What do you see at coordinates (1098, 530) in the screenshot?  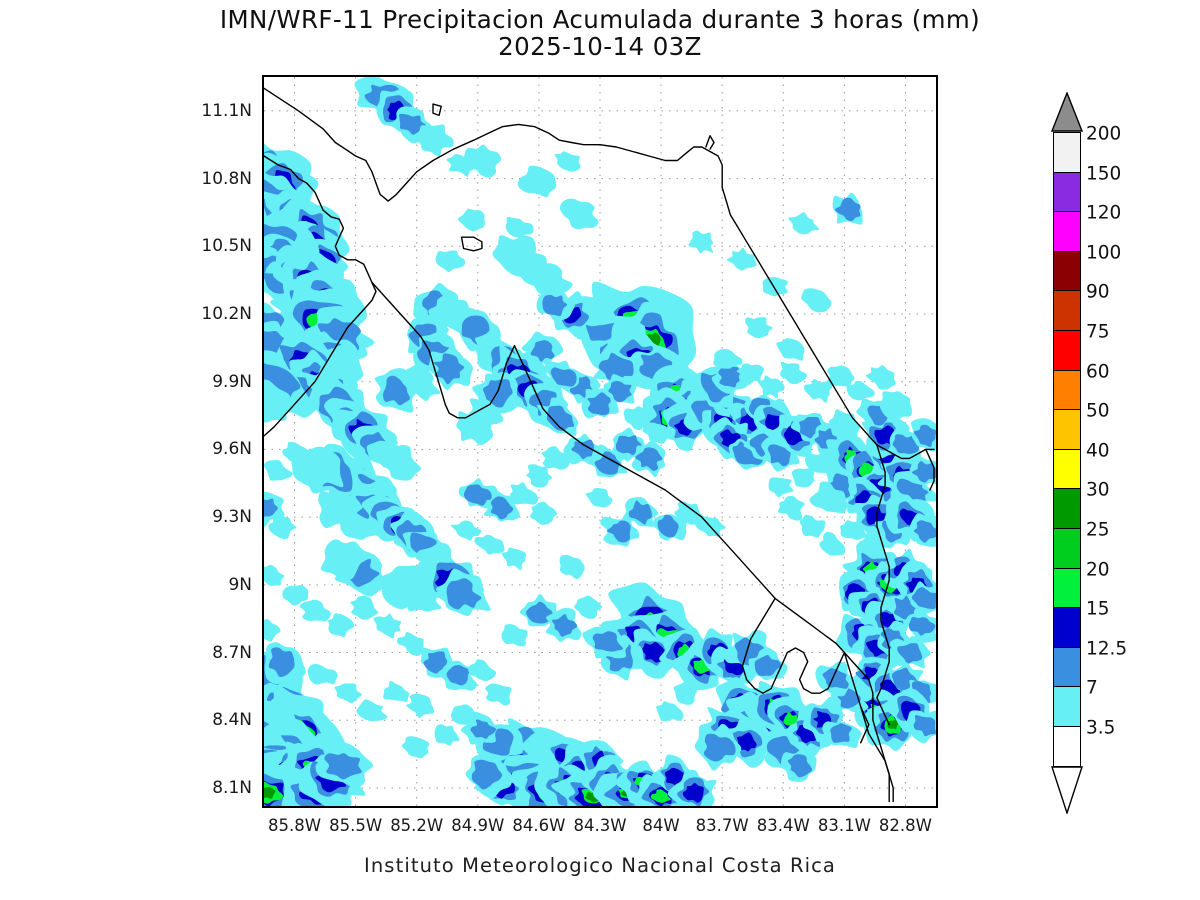 I see `colorbar-tick-label: 25` at bounding box center [1098, 530].